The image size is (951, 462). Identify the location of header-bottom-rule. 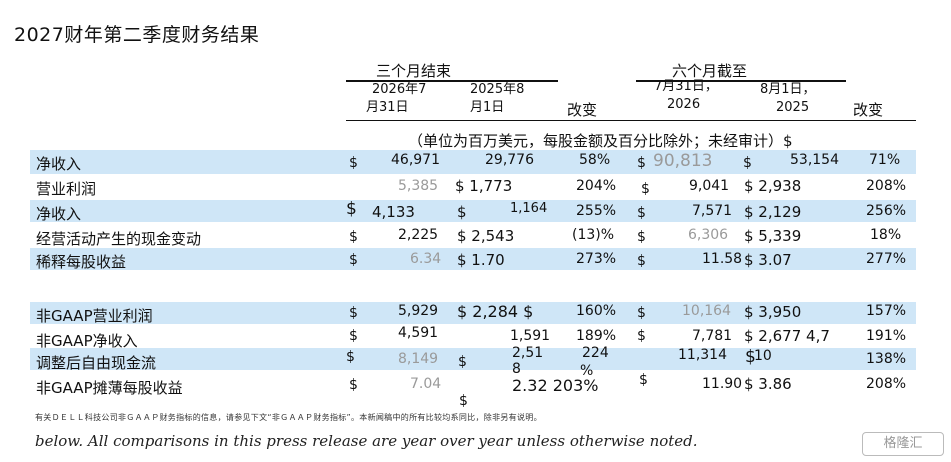
(631, 120).